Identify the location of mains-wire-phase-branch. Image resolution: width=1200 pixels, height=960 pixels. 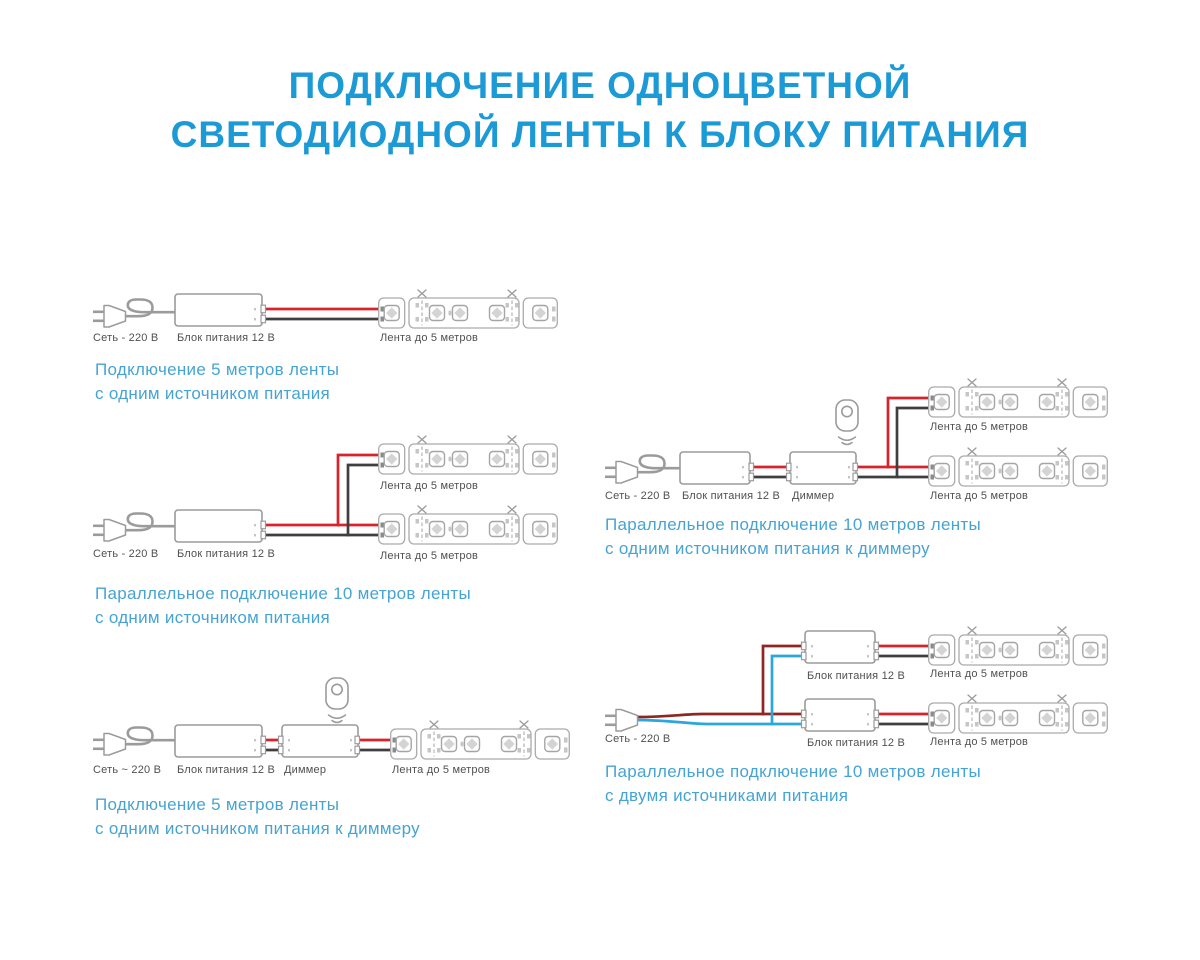
(785, 680).